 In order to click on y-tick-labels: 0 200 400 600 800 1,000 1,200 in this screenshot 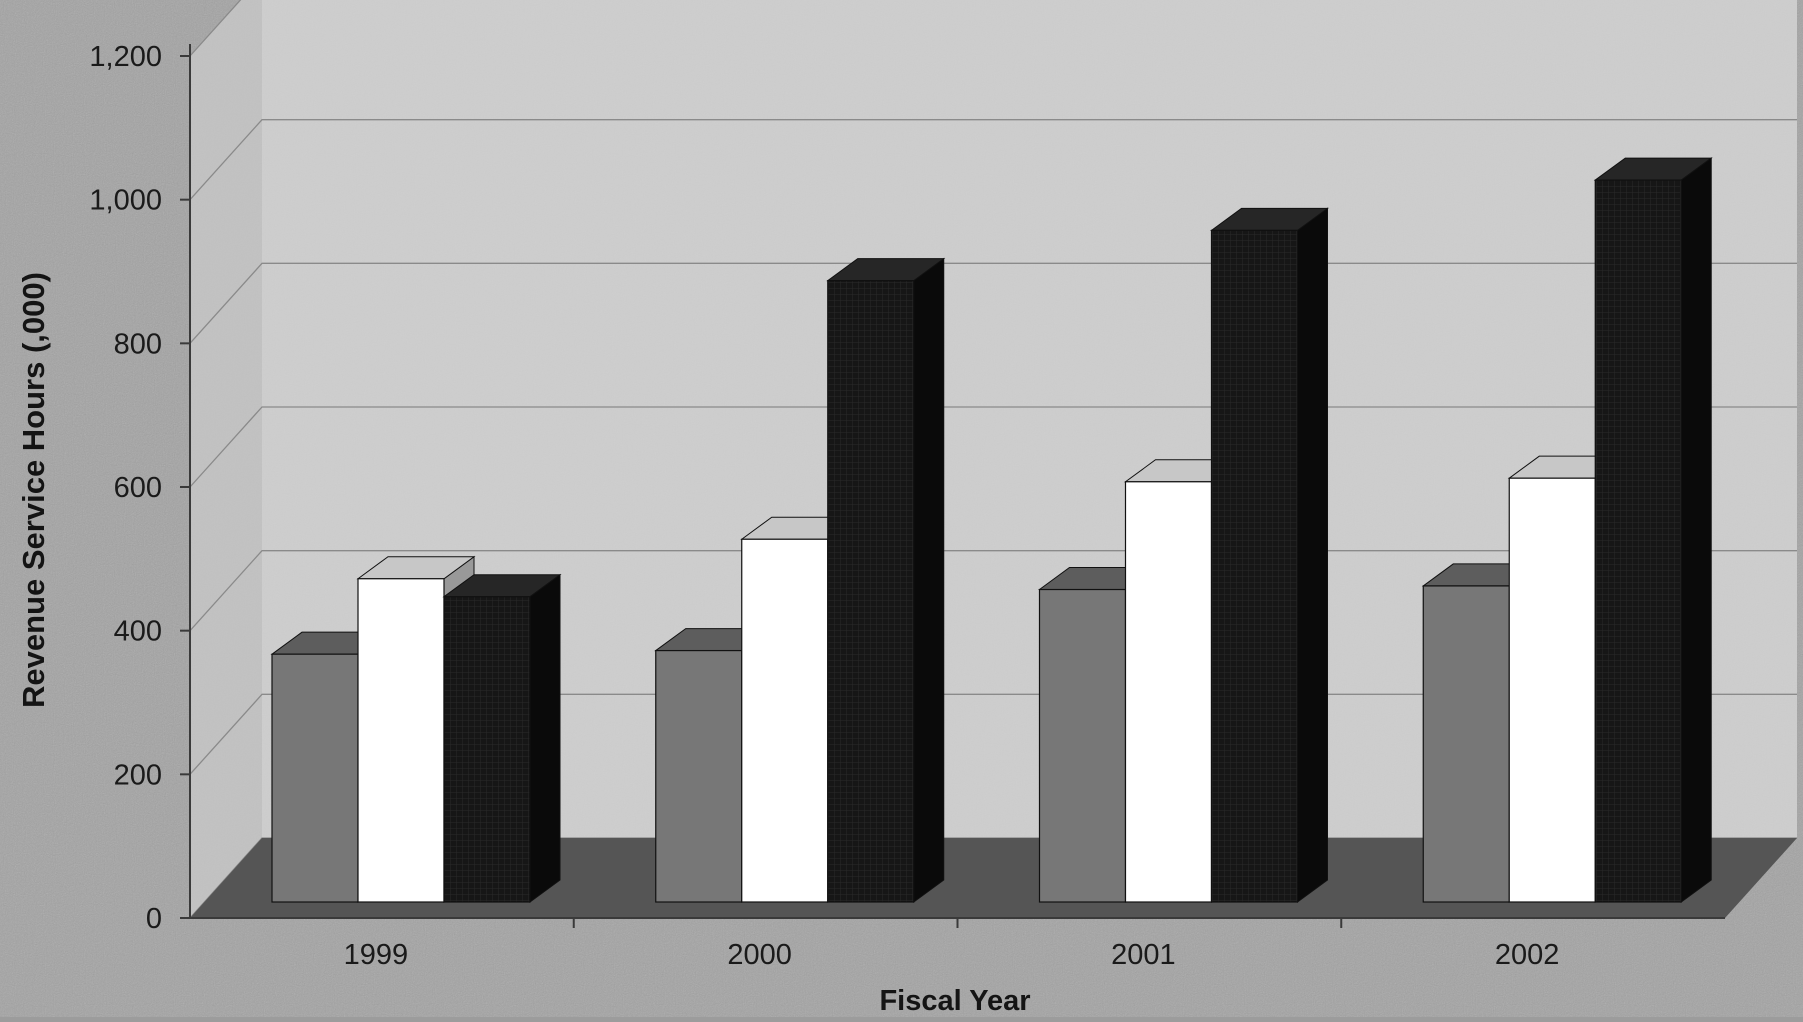, I will do `click(125, 488)`.